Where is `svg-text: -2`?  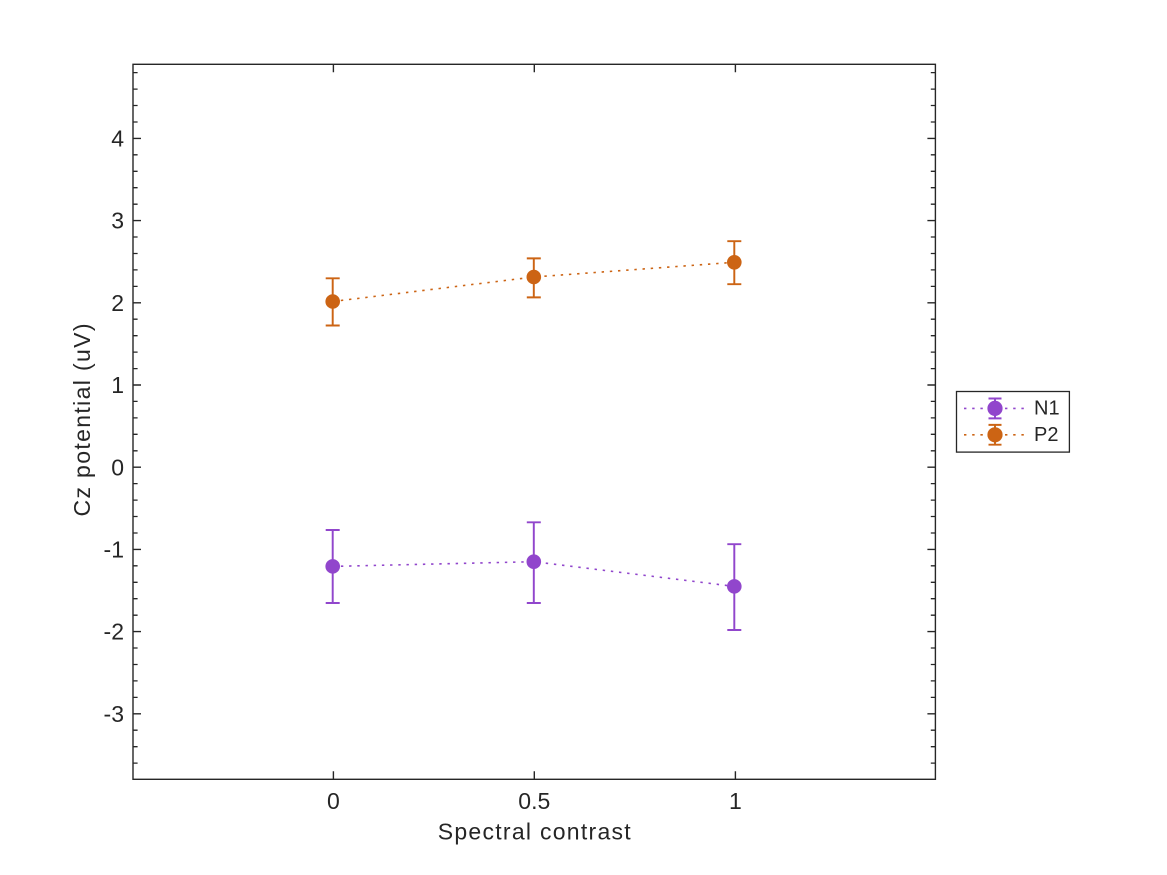 svg-text: -2 is located at coordinates (114, 632).